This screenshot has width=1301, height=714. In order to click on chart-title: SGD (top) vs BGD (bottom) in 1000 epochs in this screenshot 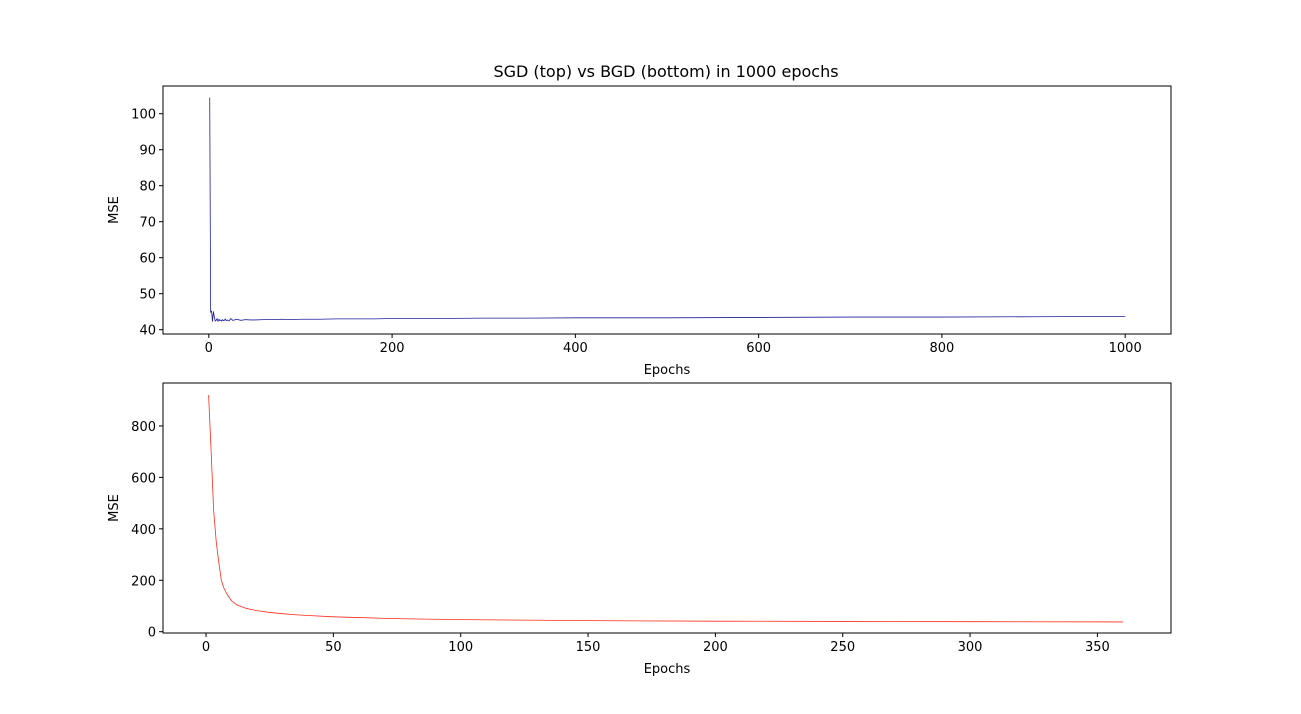, I will do `click(665, 71)`.